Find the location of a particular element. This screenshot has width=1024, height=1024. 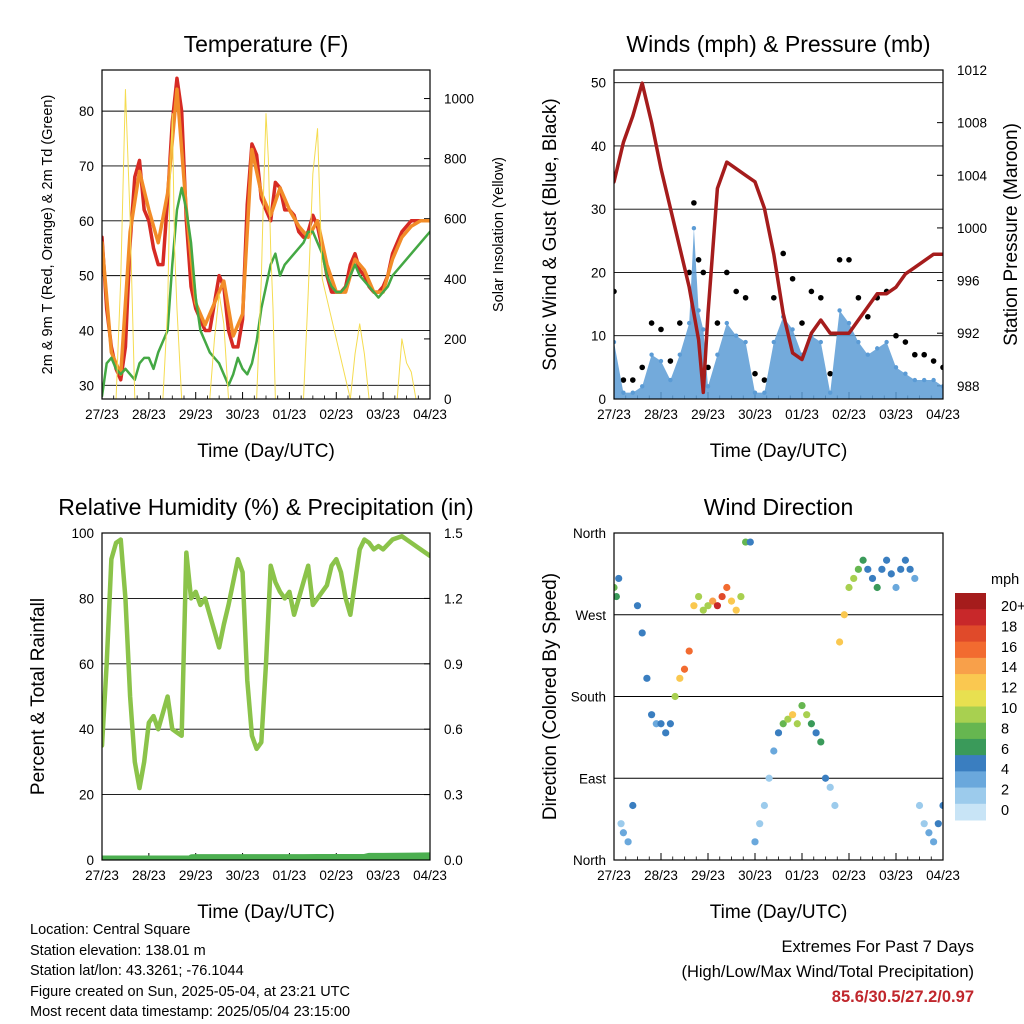

solar-insolation-line is located at coordinates (266, 244).